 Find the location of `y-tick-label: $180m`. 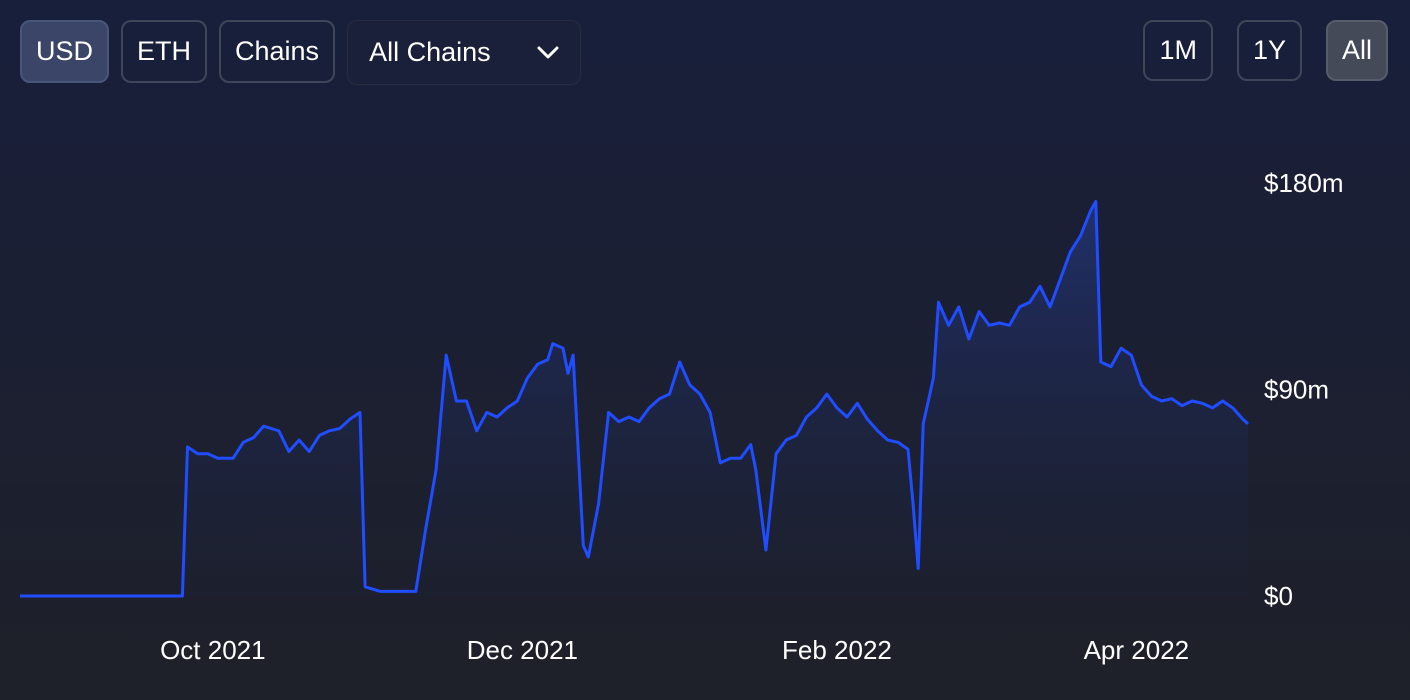

y-tick-label: $180m is located at coordinates (1304, 183).